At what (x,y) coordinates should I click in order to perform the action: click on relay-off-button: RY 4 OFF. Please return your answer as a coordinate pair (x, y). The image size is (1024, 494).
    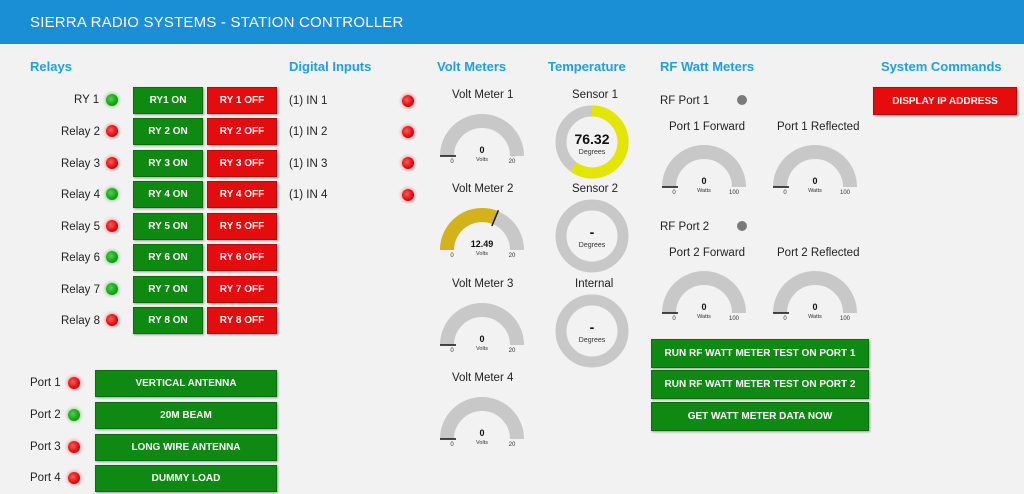
    Looking at the image, I should click on (242, 194).